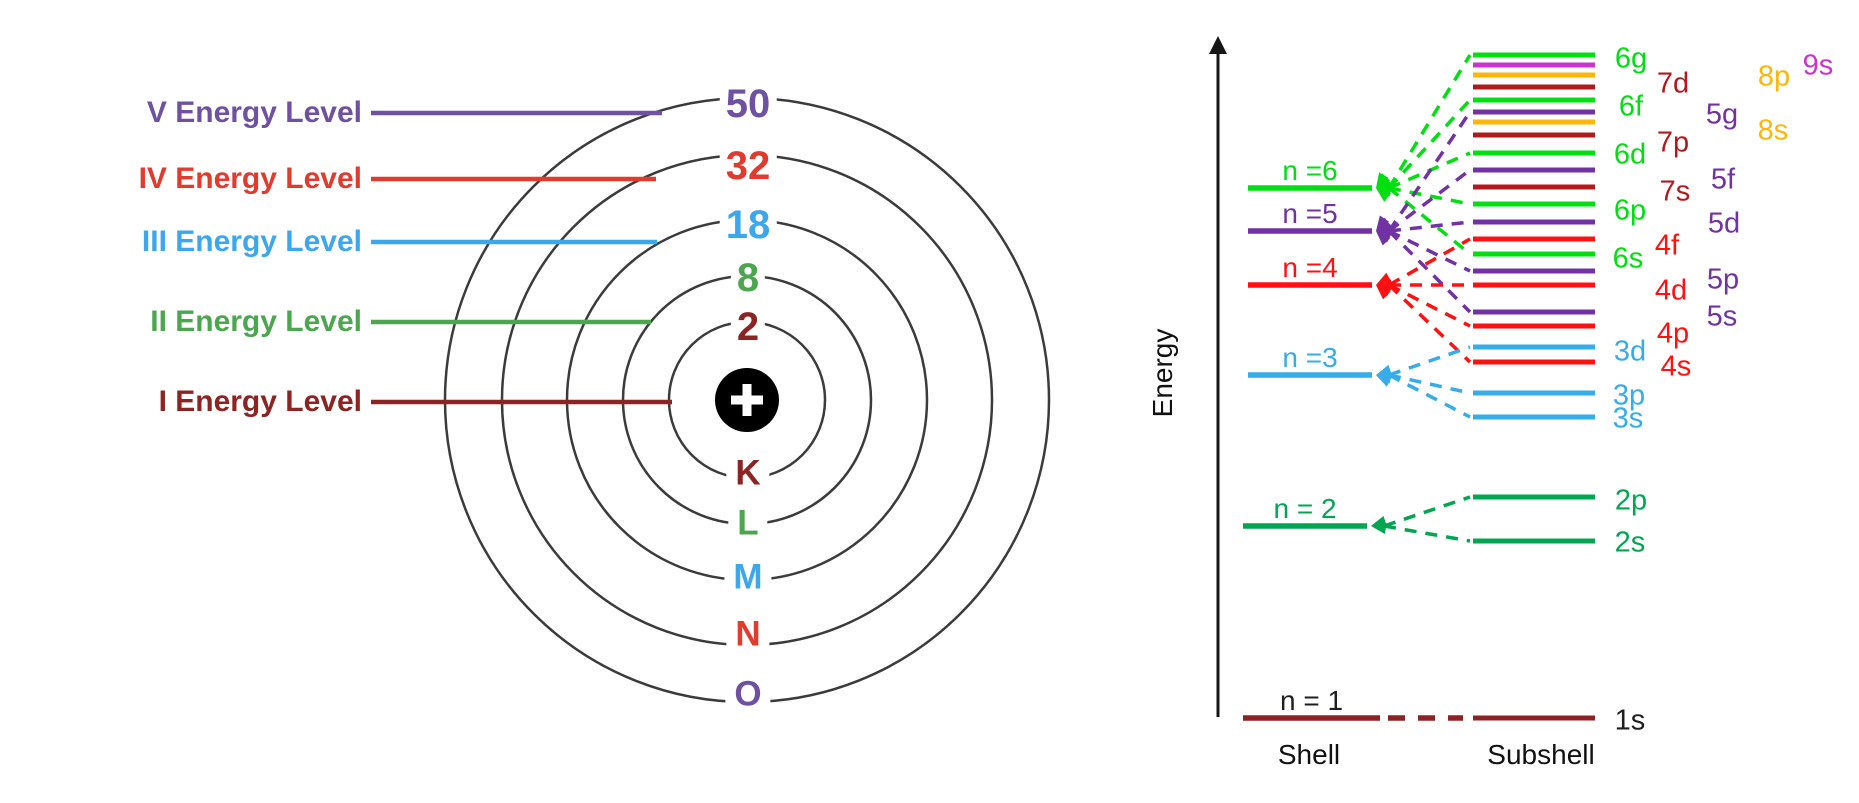  What do you see at coordinates (1429, 361) in the screenshot?
I see `split-connector-3d` at bounding box center [1429, 361].